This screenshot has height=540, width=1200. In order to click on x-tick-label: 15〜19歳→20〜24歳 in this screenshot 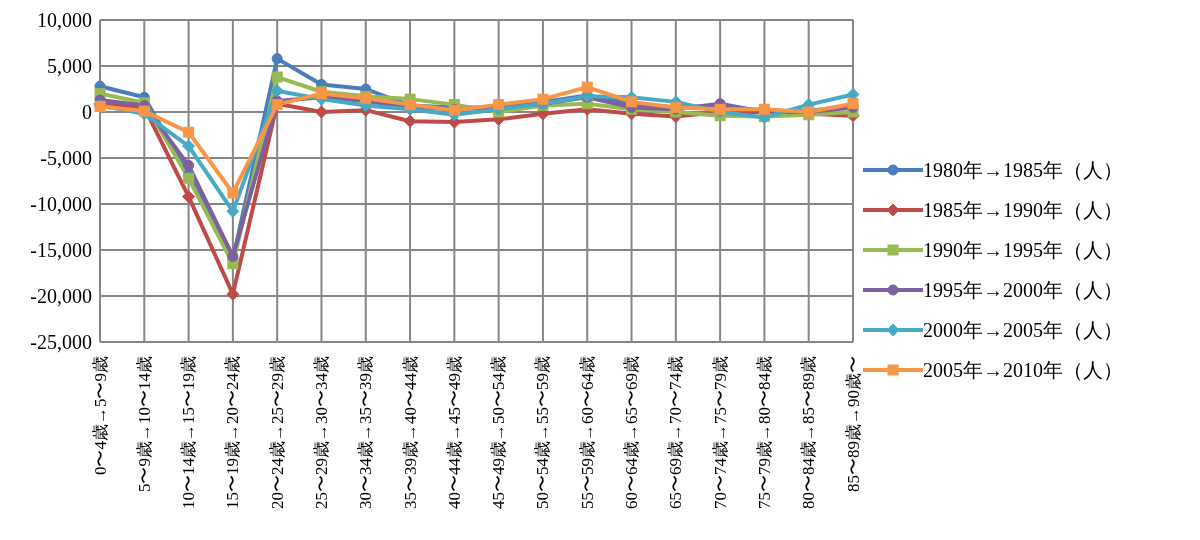, I will do `click(233, 432)`.